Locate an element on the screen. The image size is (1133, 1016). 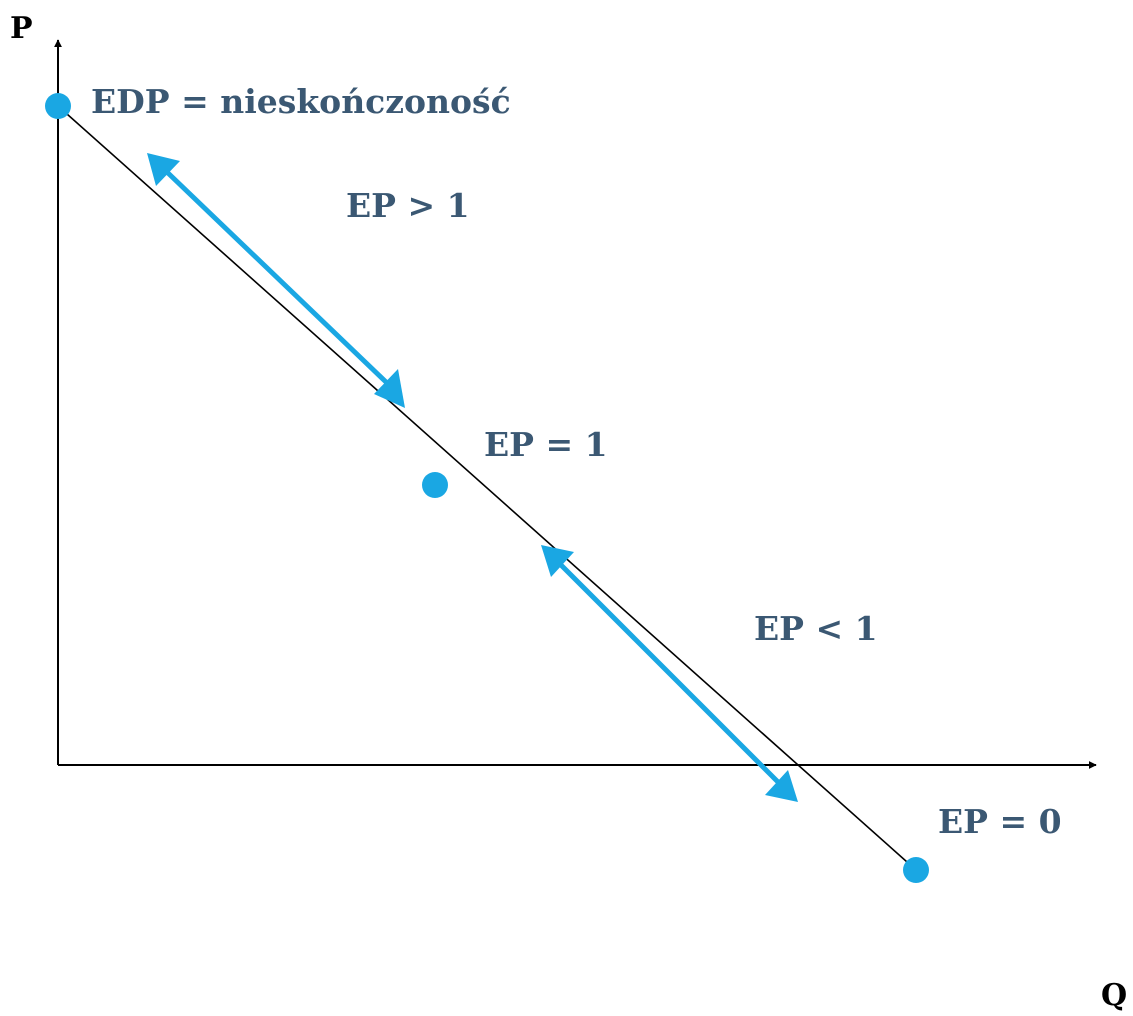
unit-elastic-point is located at coordinates (435, 485).